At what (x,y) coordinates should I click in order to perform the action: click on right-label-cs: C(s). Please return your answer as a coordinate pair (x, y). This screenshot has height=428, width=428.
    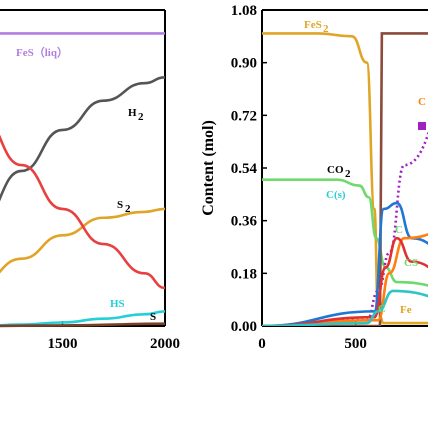
    Looking at the image, I should click on (336, 195).